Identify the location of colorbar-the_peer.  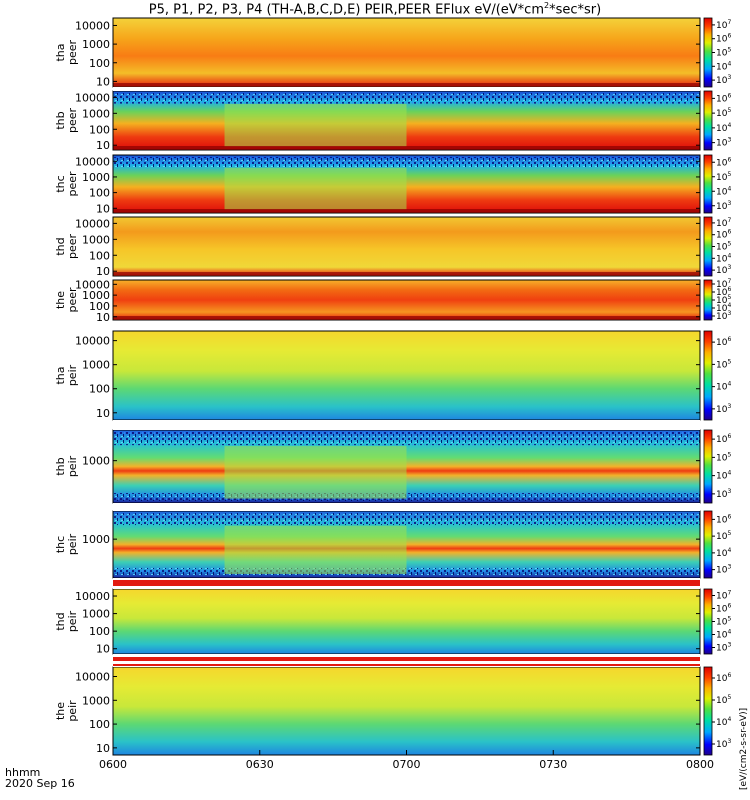
(708, 300).